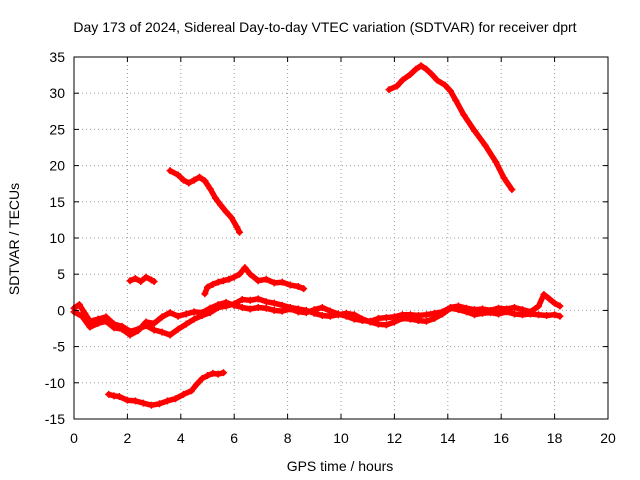  I want to click on y-tick-label: 15, so click(57, 202).